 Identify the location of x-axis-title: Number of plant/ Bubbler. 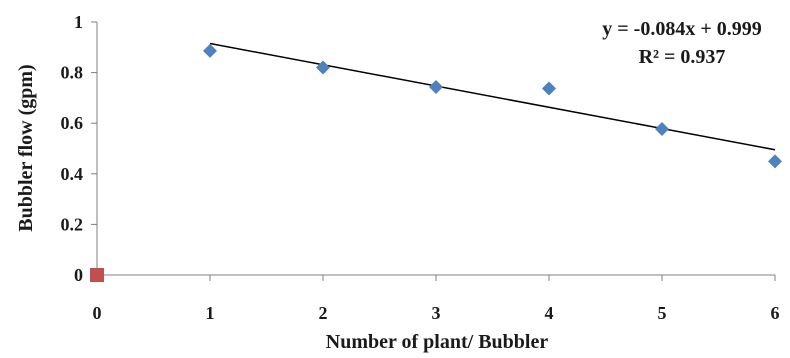
(437, 342).